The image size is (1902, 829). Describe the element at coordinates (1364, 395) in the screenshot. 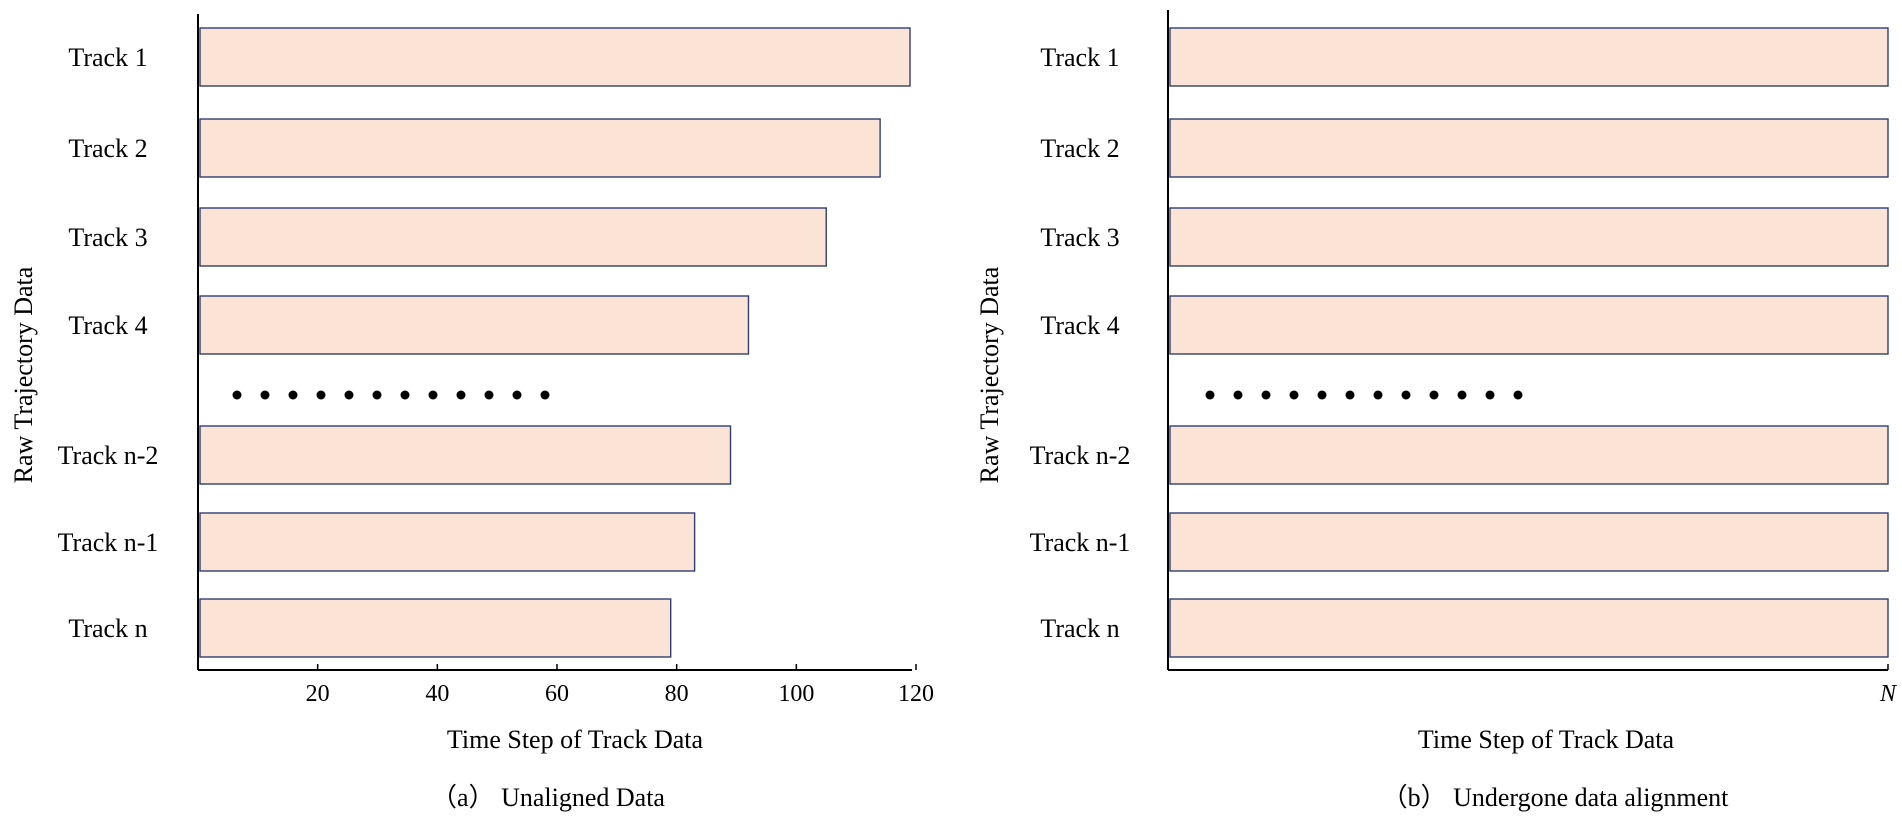

I see `panel-b-ellipsis` at that location.